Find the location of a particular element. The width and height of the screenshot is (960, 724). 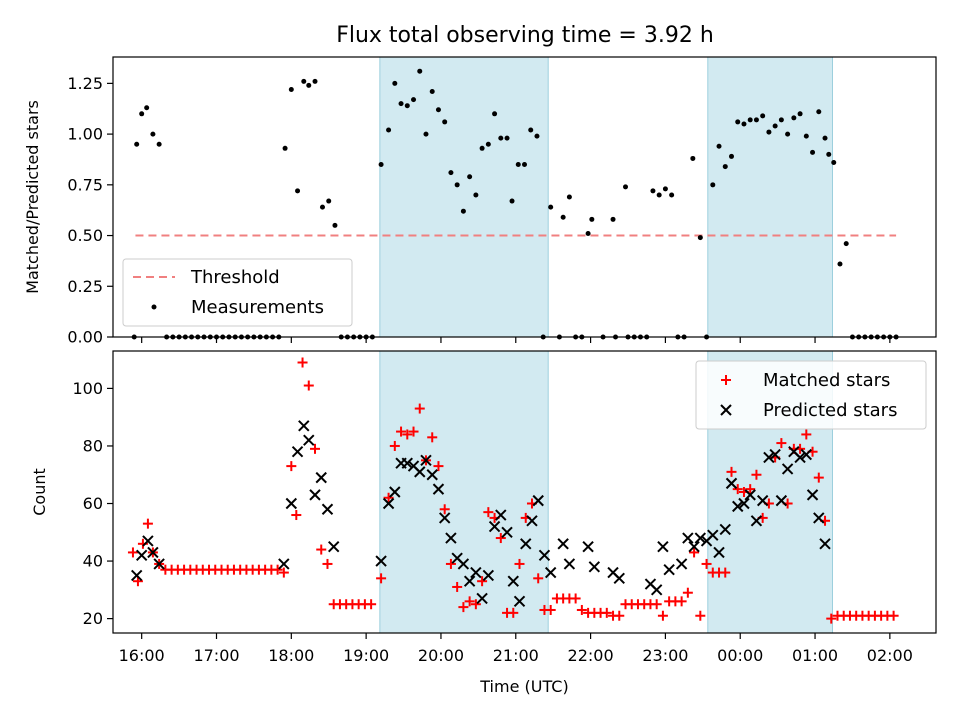

x-tick-label: 16:00 is located at coordinates (142, 655).